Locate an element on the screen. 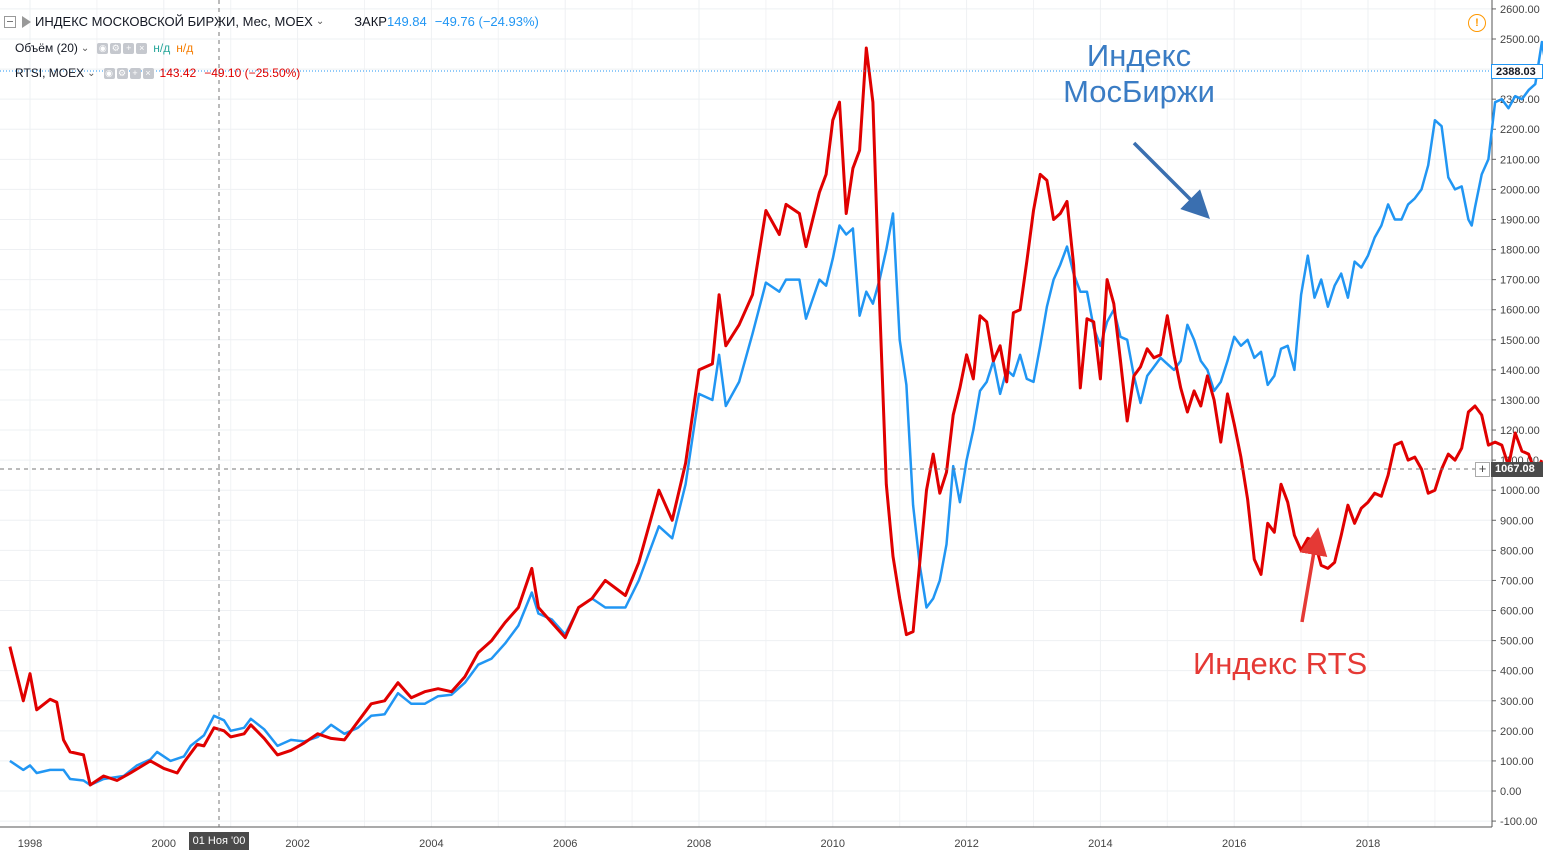 This screenshot has width=1543, height=861. y-tick-label: 1500.00 is located at coordinates (1520, 341).